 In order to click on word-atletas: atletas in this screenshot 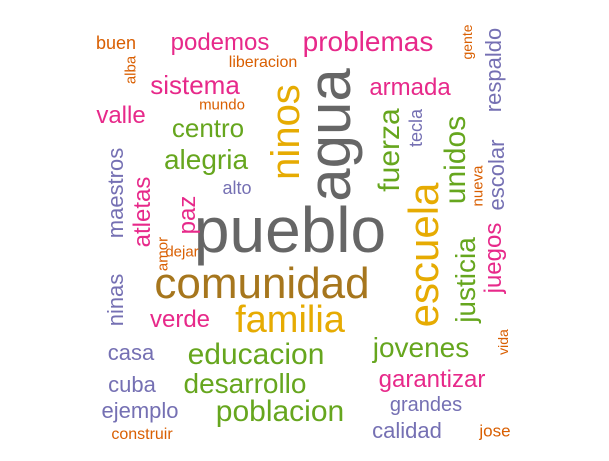, I will do `click(142, 212)`.